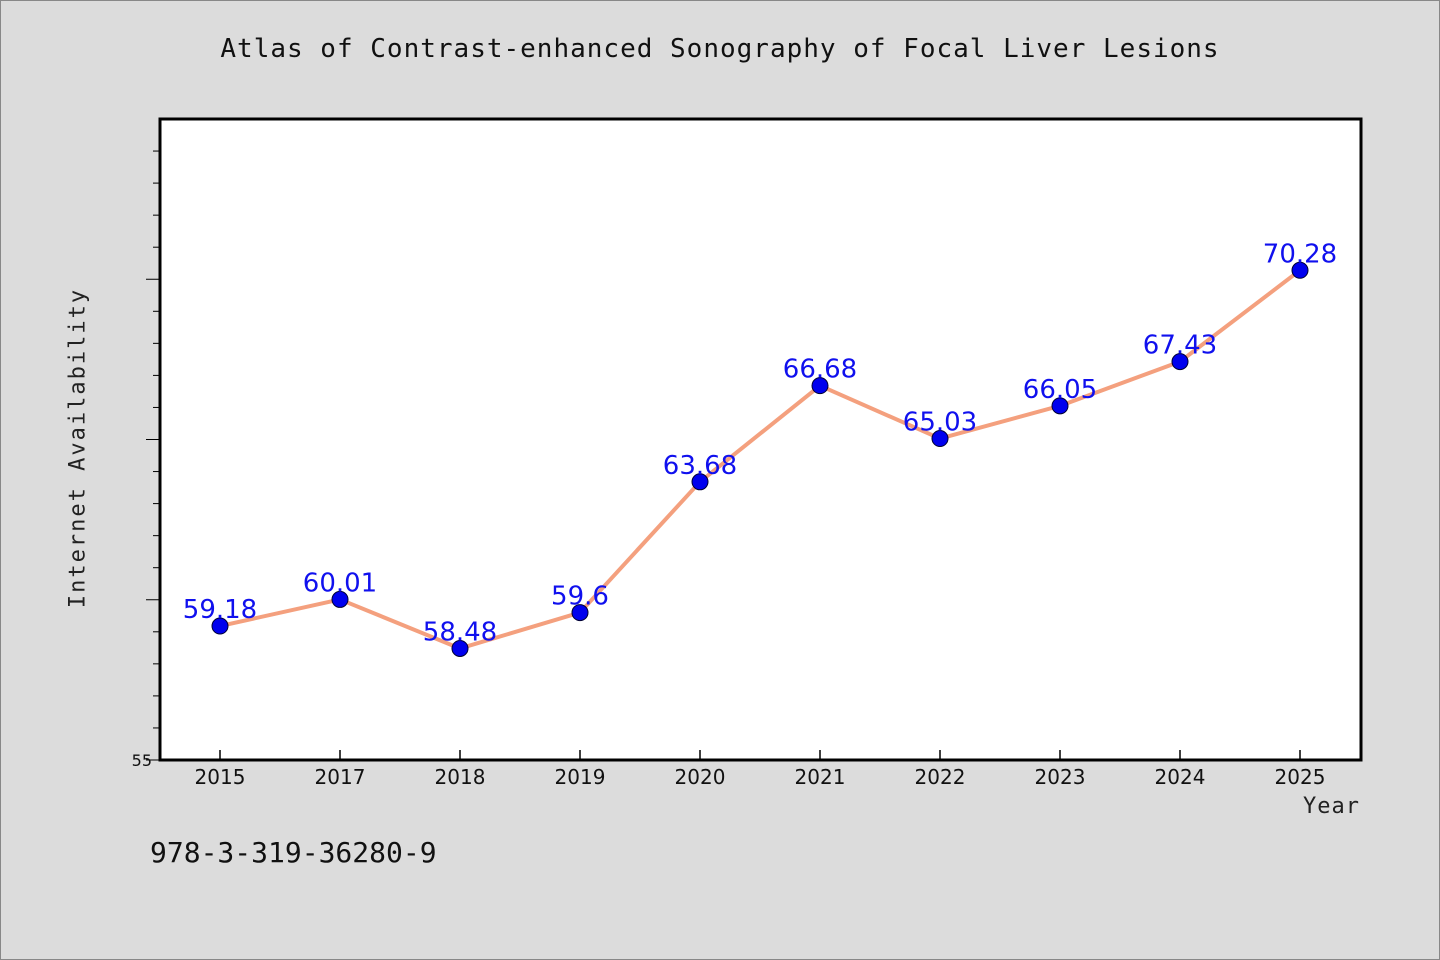 The width and height of the screenshot is (1440, 960). What do you see at coordinates (220, 777) in the screenshot?
I see `x-tick-label: 2015` at bounding box center [220, 777].